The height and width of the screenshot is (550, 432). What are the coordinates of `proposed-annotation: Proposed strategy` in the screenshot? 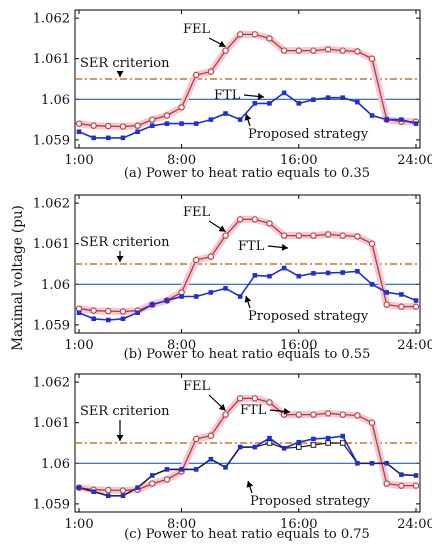 It's located at (308, 316).